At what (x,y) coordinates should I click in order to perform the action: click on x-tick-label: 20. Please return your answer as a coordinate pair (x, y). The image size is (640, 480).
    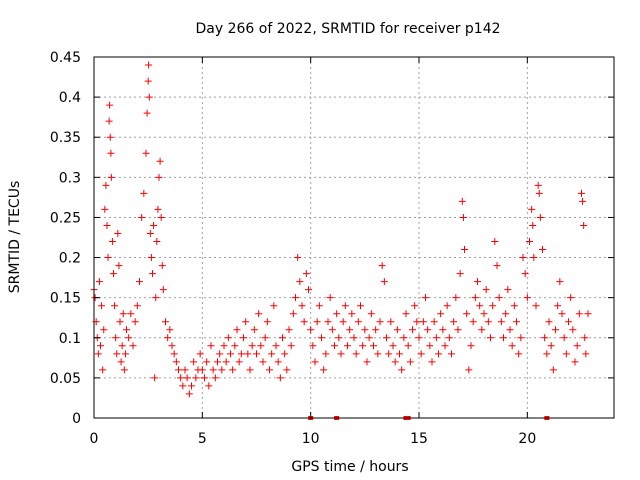
    Looking at the image, I should click on (527, 439).